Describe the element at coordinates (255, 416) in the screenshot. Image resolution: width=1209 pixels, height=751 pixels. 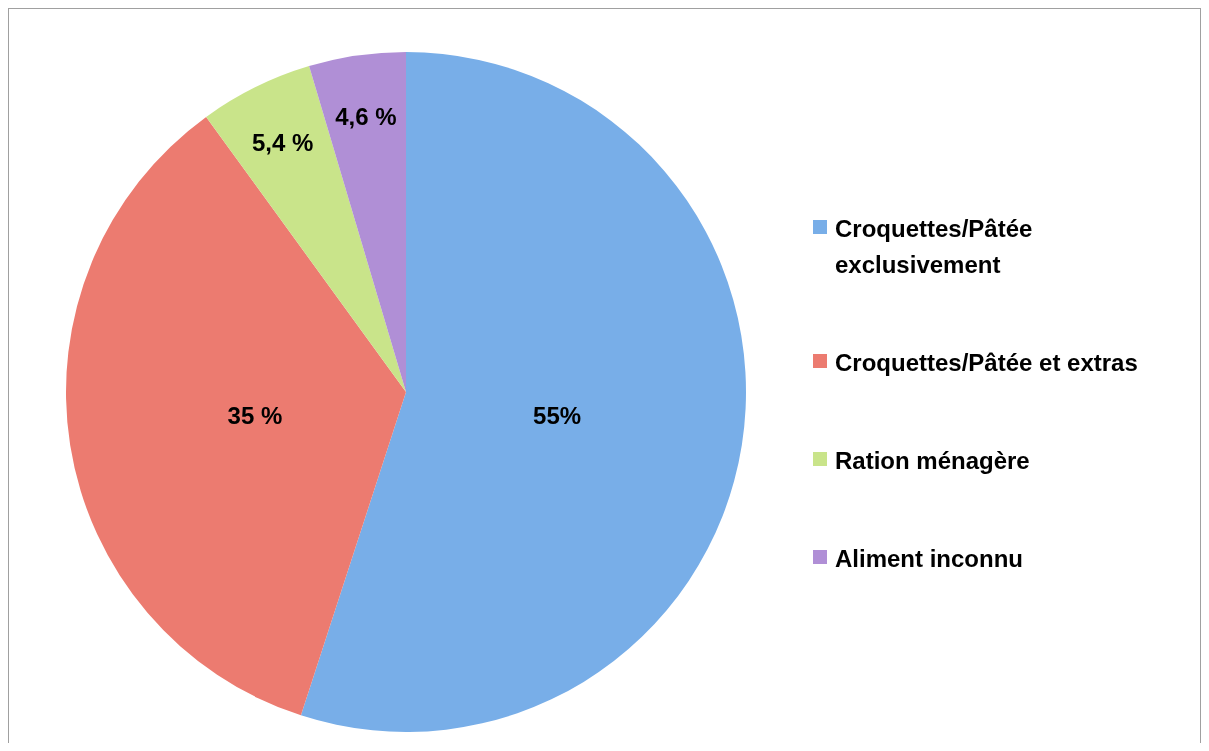
I see `data-label: 35 %` at that location.